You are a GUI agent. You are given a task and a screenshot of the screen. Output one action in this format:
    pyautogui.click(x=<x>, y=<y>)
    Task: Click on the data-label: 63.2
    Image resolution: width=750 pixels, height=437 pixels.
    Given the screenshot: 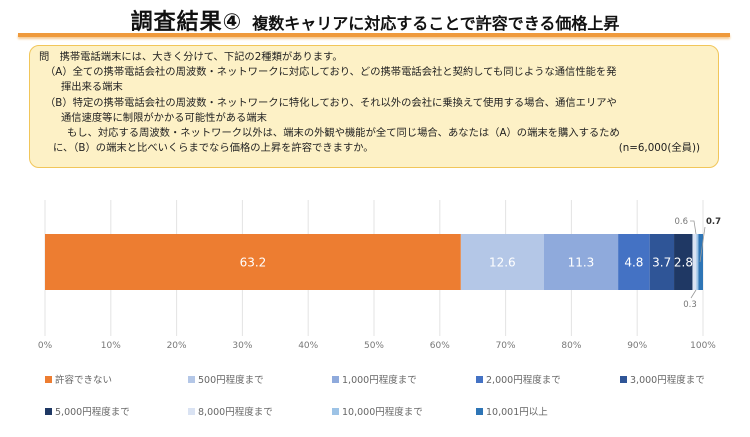 What is the action you would take?
    pyautogui.click(x=253, y=263)
    